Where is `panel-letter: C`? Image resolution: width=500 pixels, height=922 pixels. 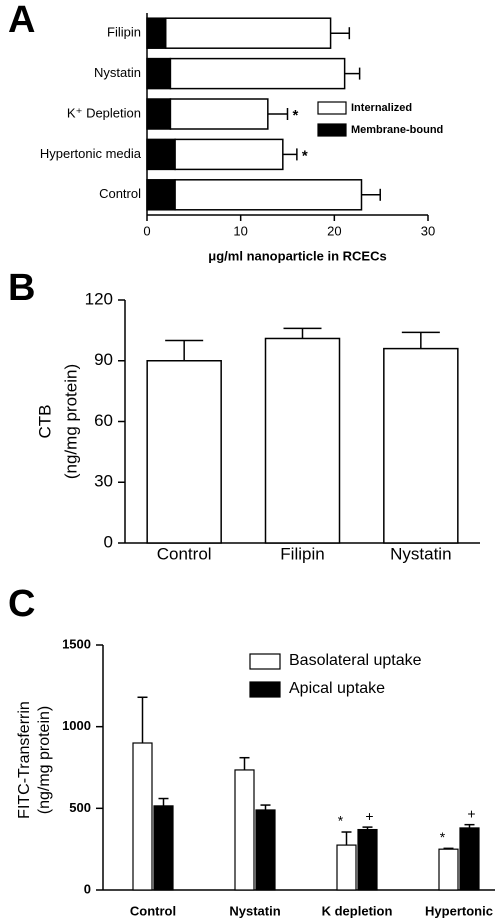
panel-letter: C is located at coordinates (21, 604).